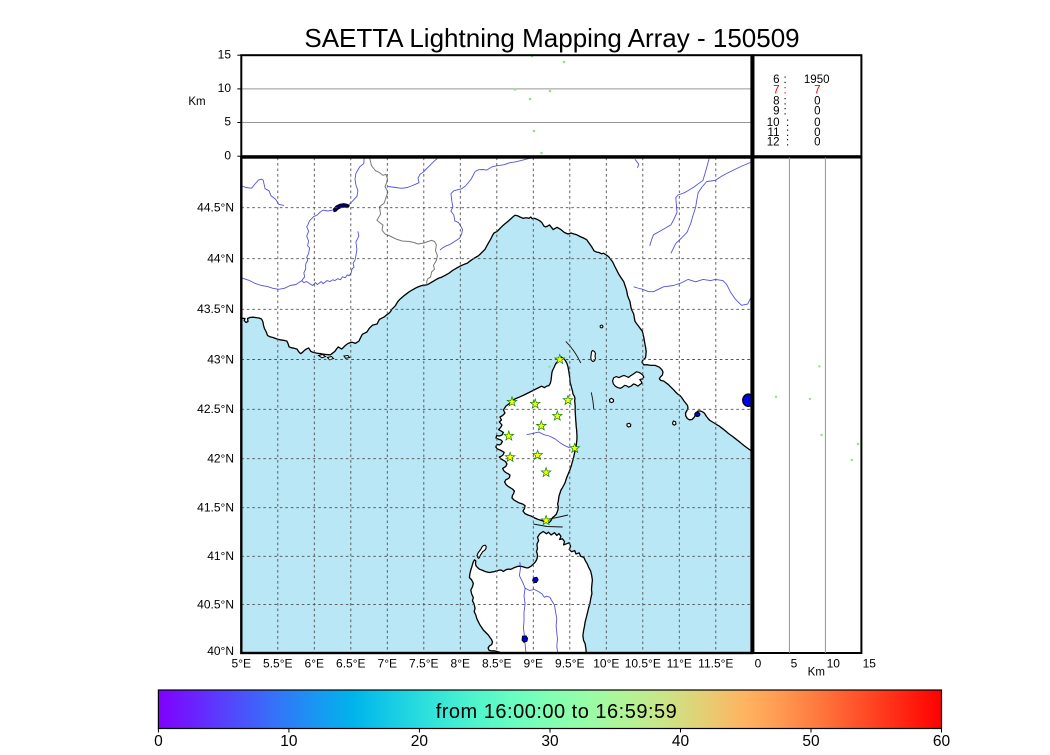 The width and height of the screenshot is (1050, 755). I want to click on svg-text: 42.5°N, so click(215, 409).